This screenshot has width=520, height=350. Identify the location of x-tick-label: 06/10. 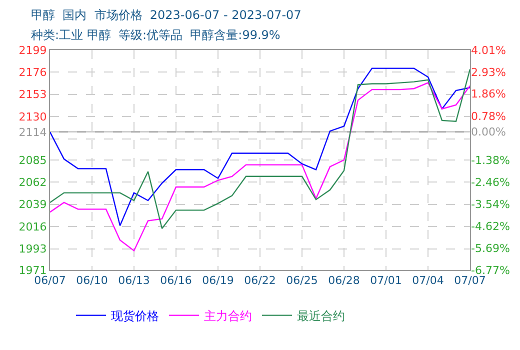
(92, 281).